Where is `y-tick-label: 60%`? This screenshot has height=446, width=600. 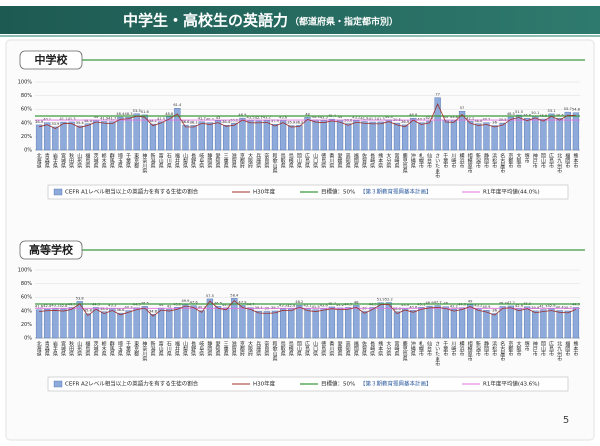
y-tick-label: 60% is located at coordinates (26, 298).